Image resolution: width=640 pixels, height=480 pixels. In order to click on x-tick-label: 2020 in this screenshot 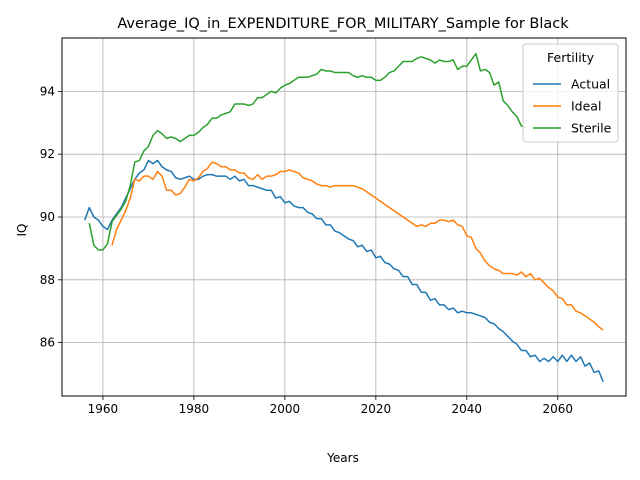, I will do `click(376, 409)`.